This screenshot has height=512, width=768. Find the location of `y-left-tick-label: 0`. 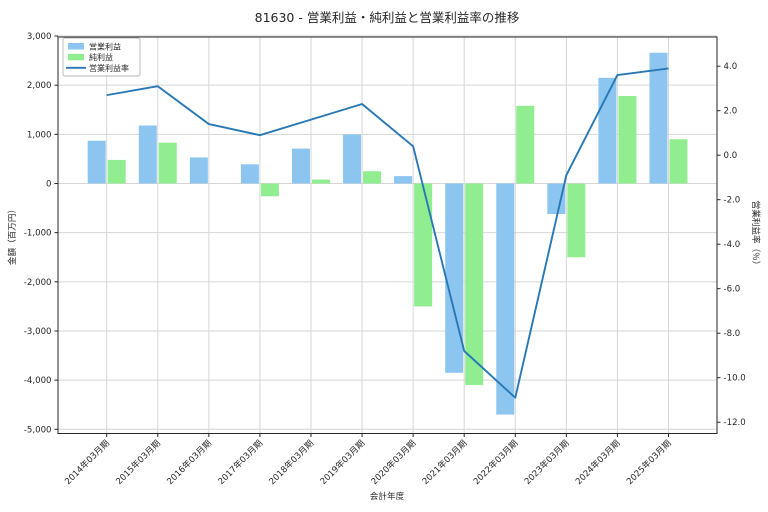

y-left-tick-label: 0 is located at coordinates (48, 185).